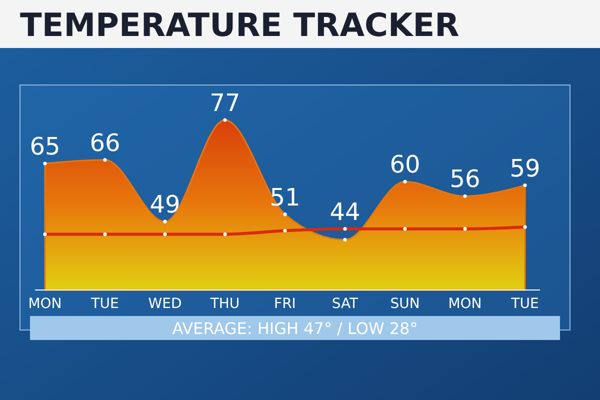  I want to click on x-tick-label: FRI, so click(285, 304).